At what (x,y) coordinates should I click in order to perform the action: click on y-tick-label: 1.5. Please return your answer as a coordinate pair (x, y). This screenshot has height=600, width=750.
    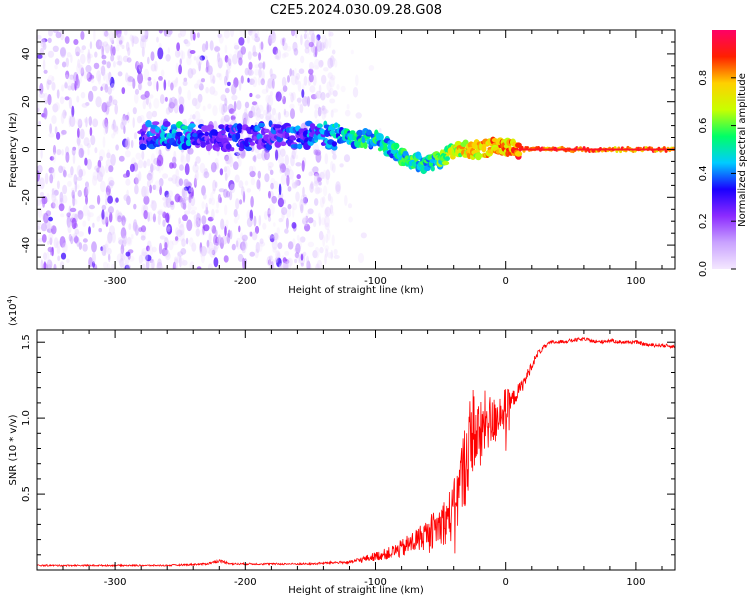
    Looking at the image, I should click on (26, 342).